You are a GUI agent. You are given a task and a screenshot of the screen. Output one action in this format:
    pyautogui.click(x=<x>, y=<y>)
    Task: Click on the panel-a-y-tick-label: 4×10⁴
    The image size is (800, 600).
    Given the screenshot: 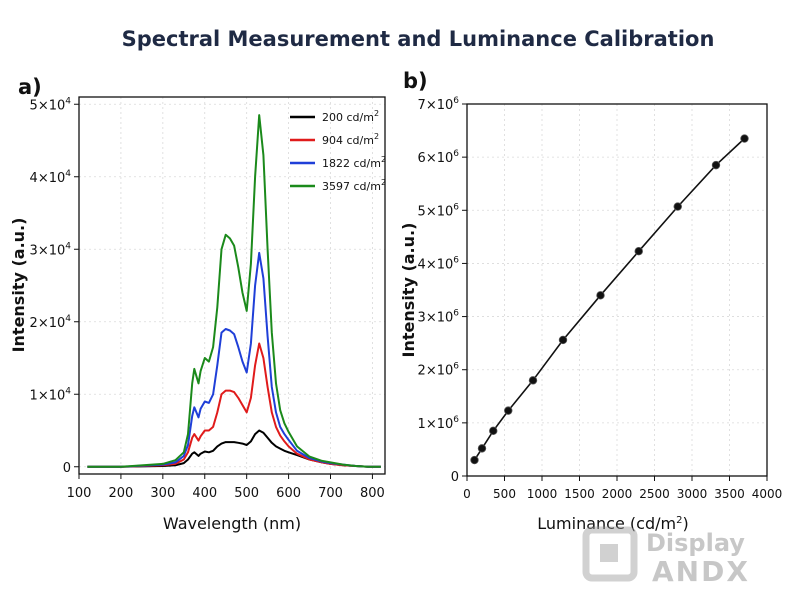 What is the action you would take?
    pyautogui.click(x=51, y=177)
    